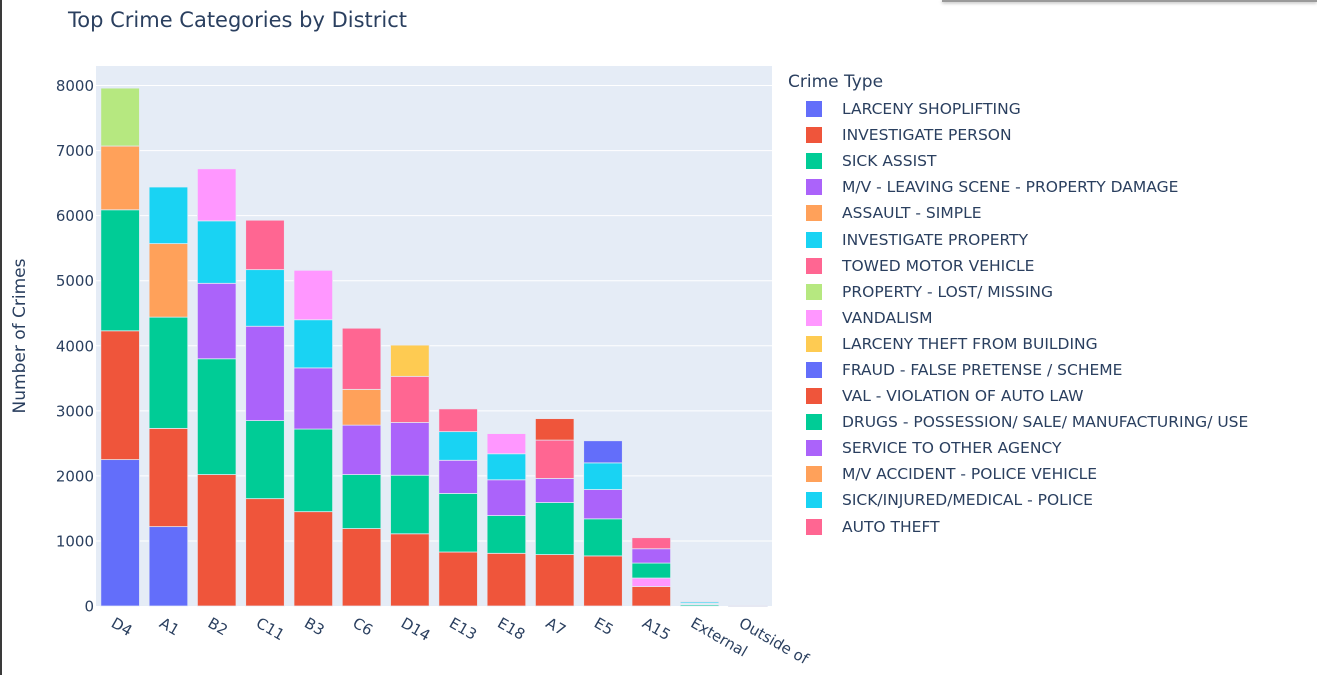 The height and width of the screenshot is (675, 1317). What do you see at coordinates (1018, 239) in the screenshot?
I see `legend-item: INVESTIGATE PROPERTY` at bounding box center [1018, 239].